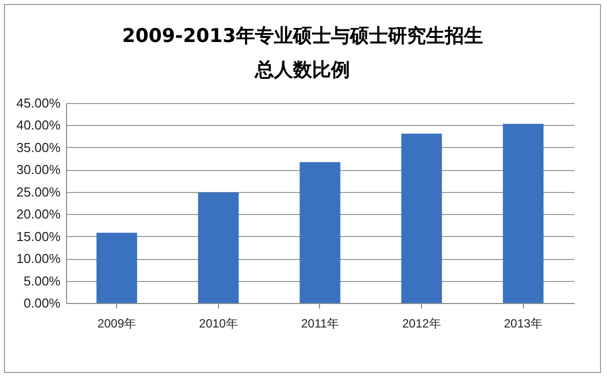 This screenshot has width=607, height=379. What do you see at coordinates (320, 323) in the screenshot?
I see `x-tick-label: 2011年` at bounding box center [320, 323].